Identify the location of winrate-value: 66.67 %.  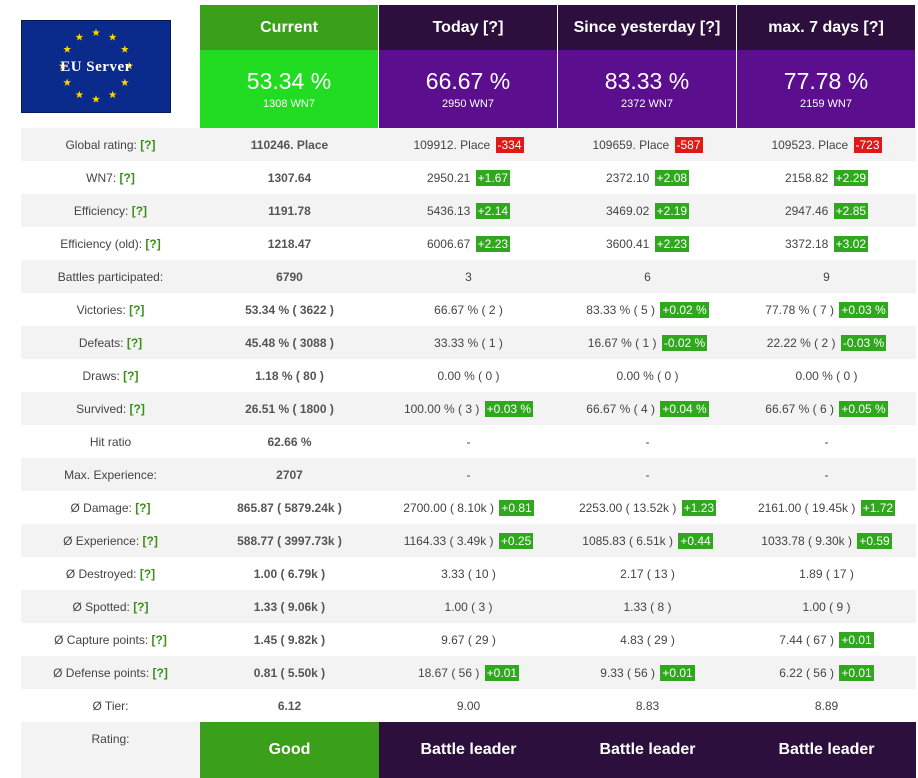
(468, 81).